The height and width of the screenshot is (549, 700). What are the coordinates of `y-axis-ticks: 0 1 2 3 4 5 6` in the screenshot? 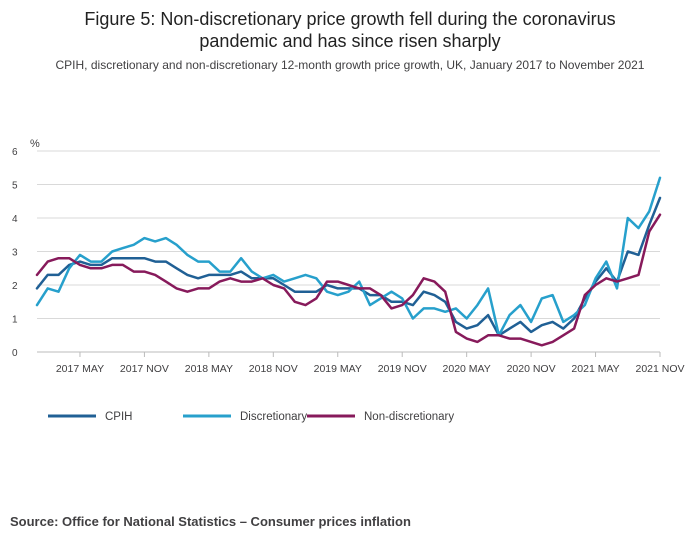 It's located at (15, 253).